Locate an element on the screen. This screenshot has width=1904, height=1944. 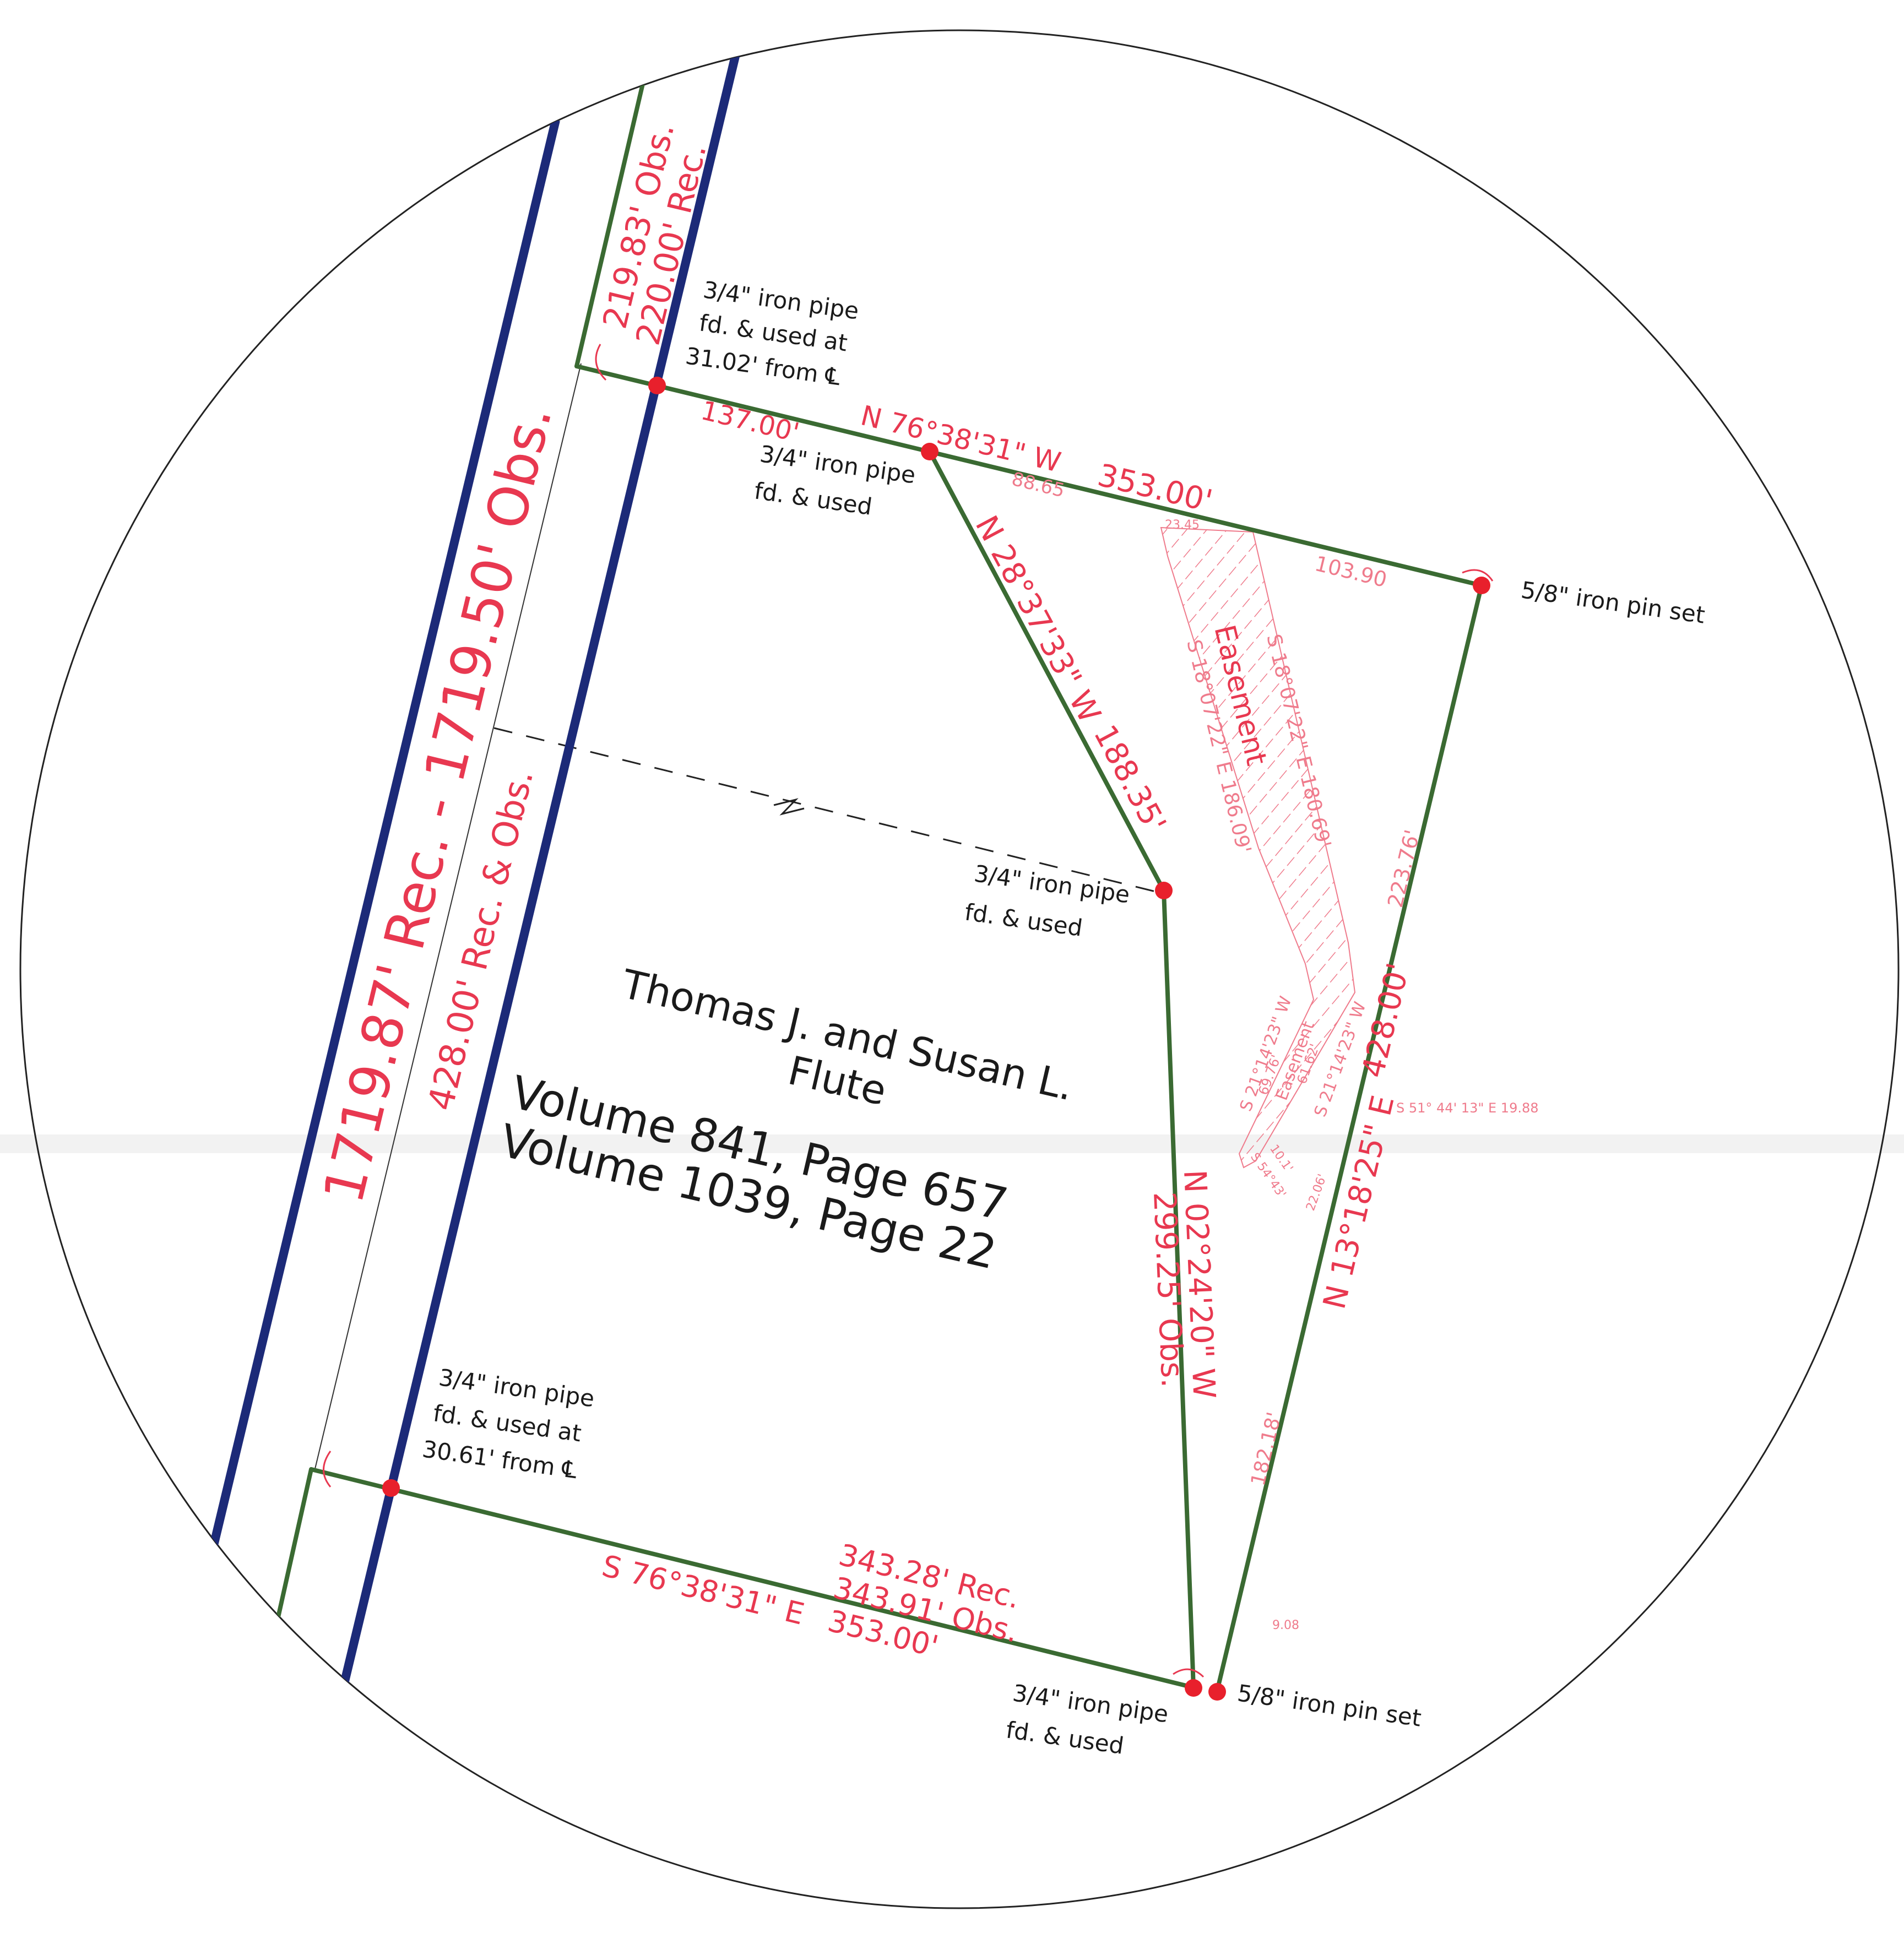
diagonal-distance: 188.35' is located at coordinates (1130, 779).